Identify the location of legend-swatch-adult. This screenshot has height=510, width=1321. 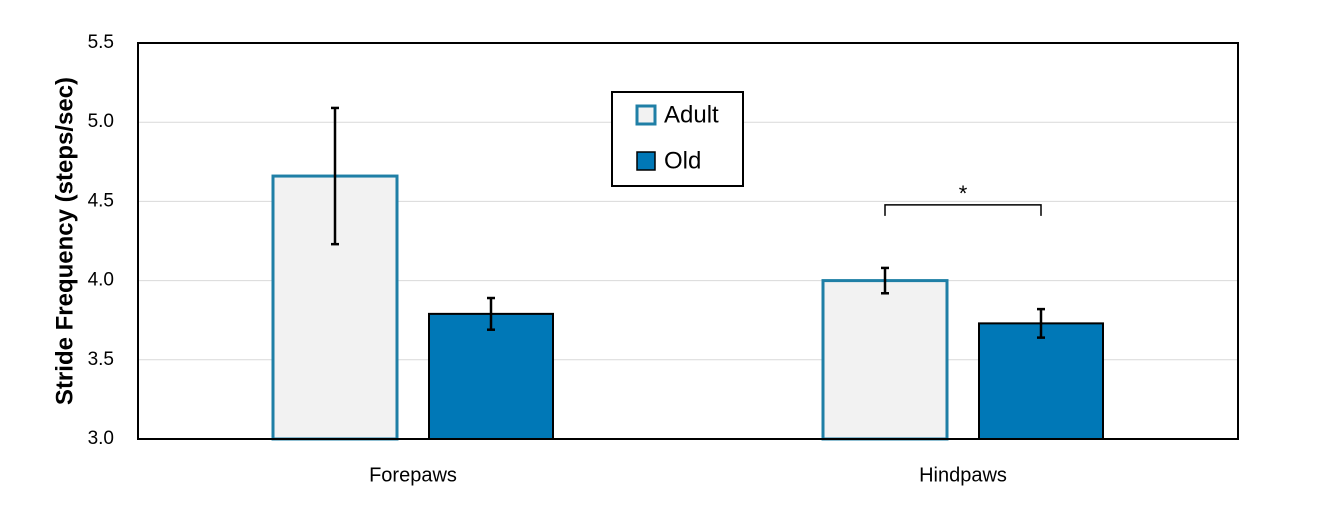
(646, 115).